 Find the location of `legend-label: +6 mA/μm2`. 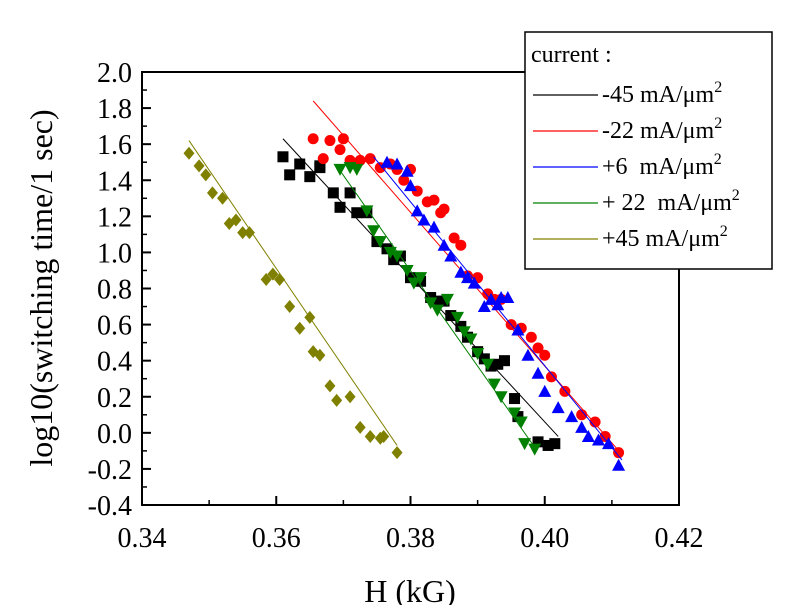

legend-label: +6 mA/μm2 is located at coordinates (662, 165).